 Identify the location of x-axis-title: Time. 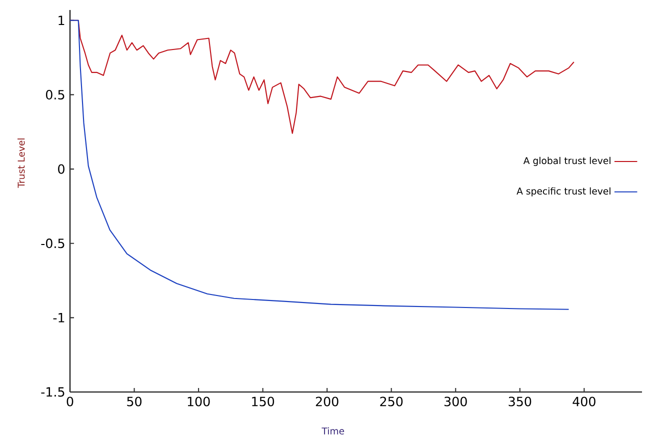
(333, 430).